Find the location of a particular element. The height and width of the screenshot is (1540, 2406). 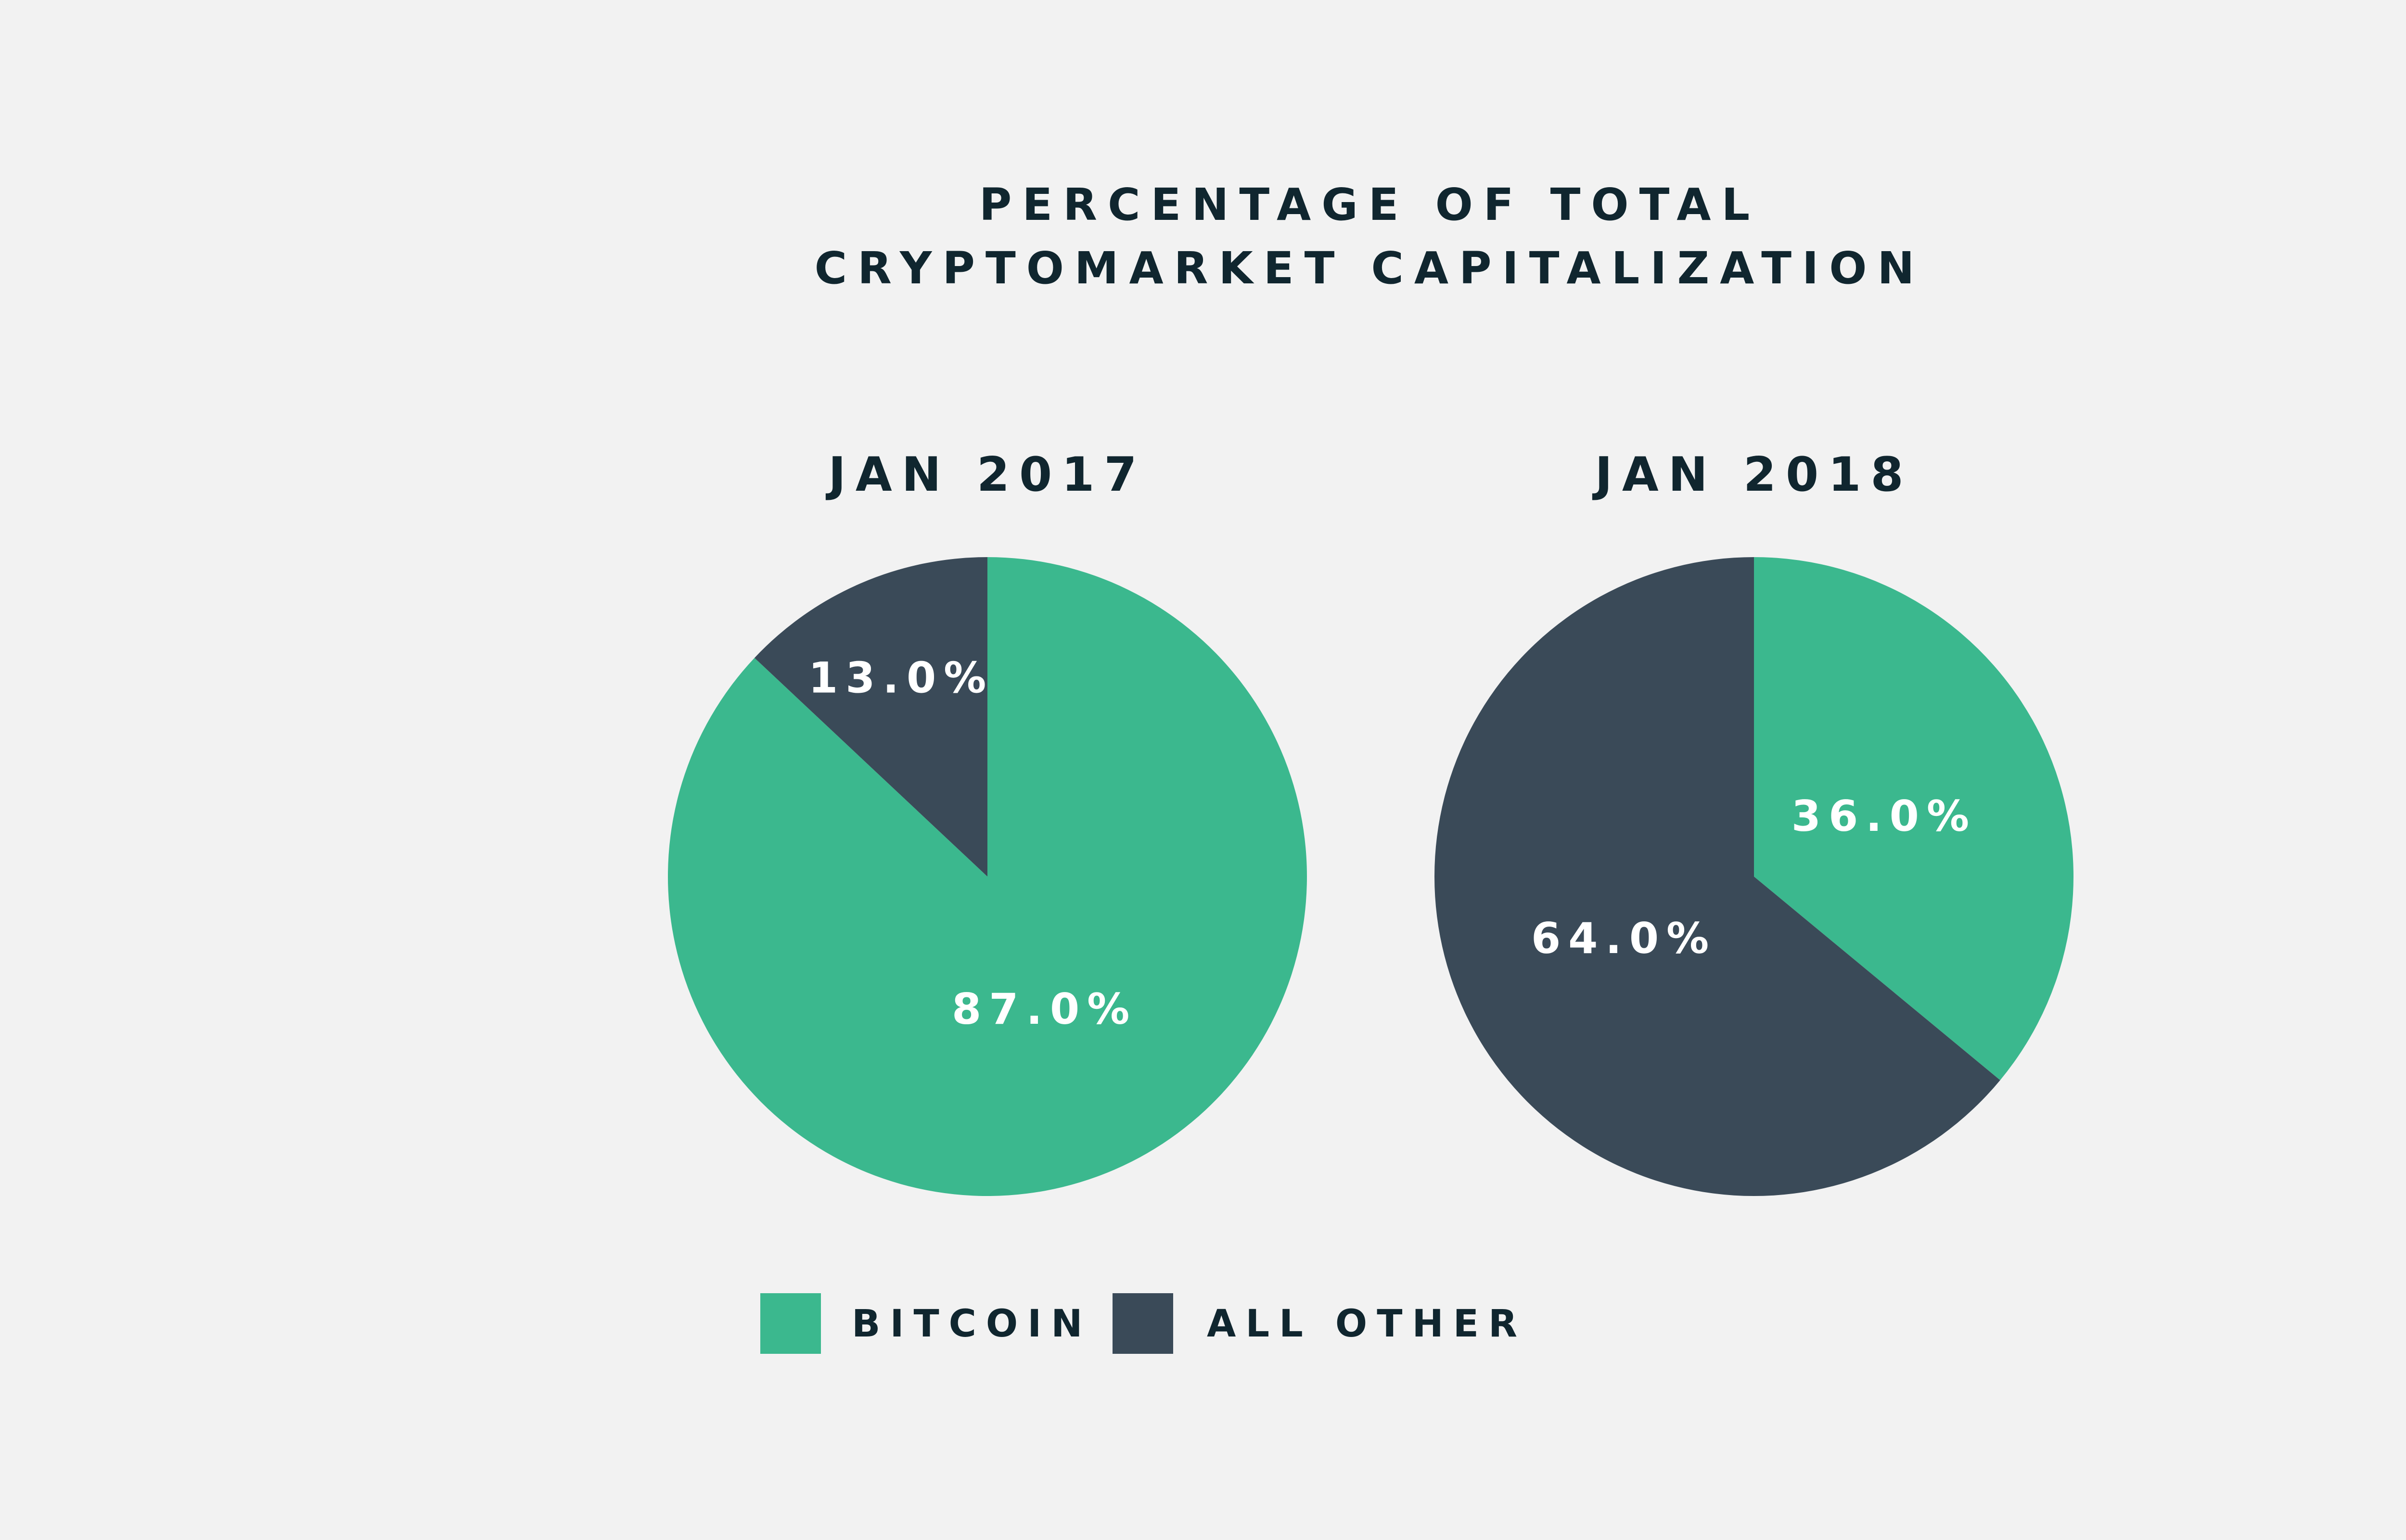

pie-2-label-all-other: 64.0% is located at coordinates (1624, 939).